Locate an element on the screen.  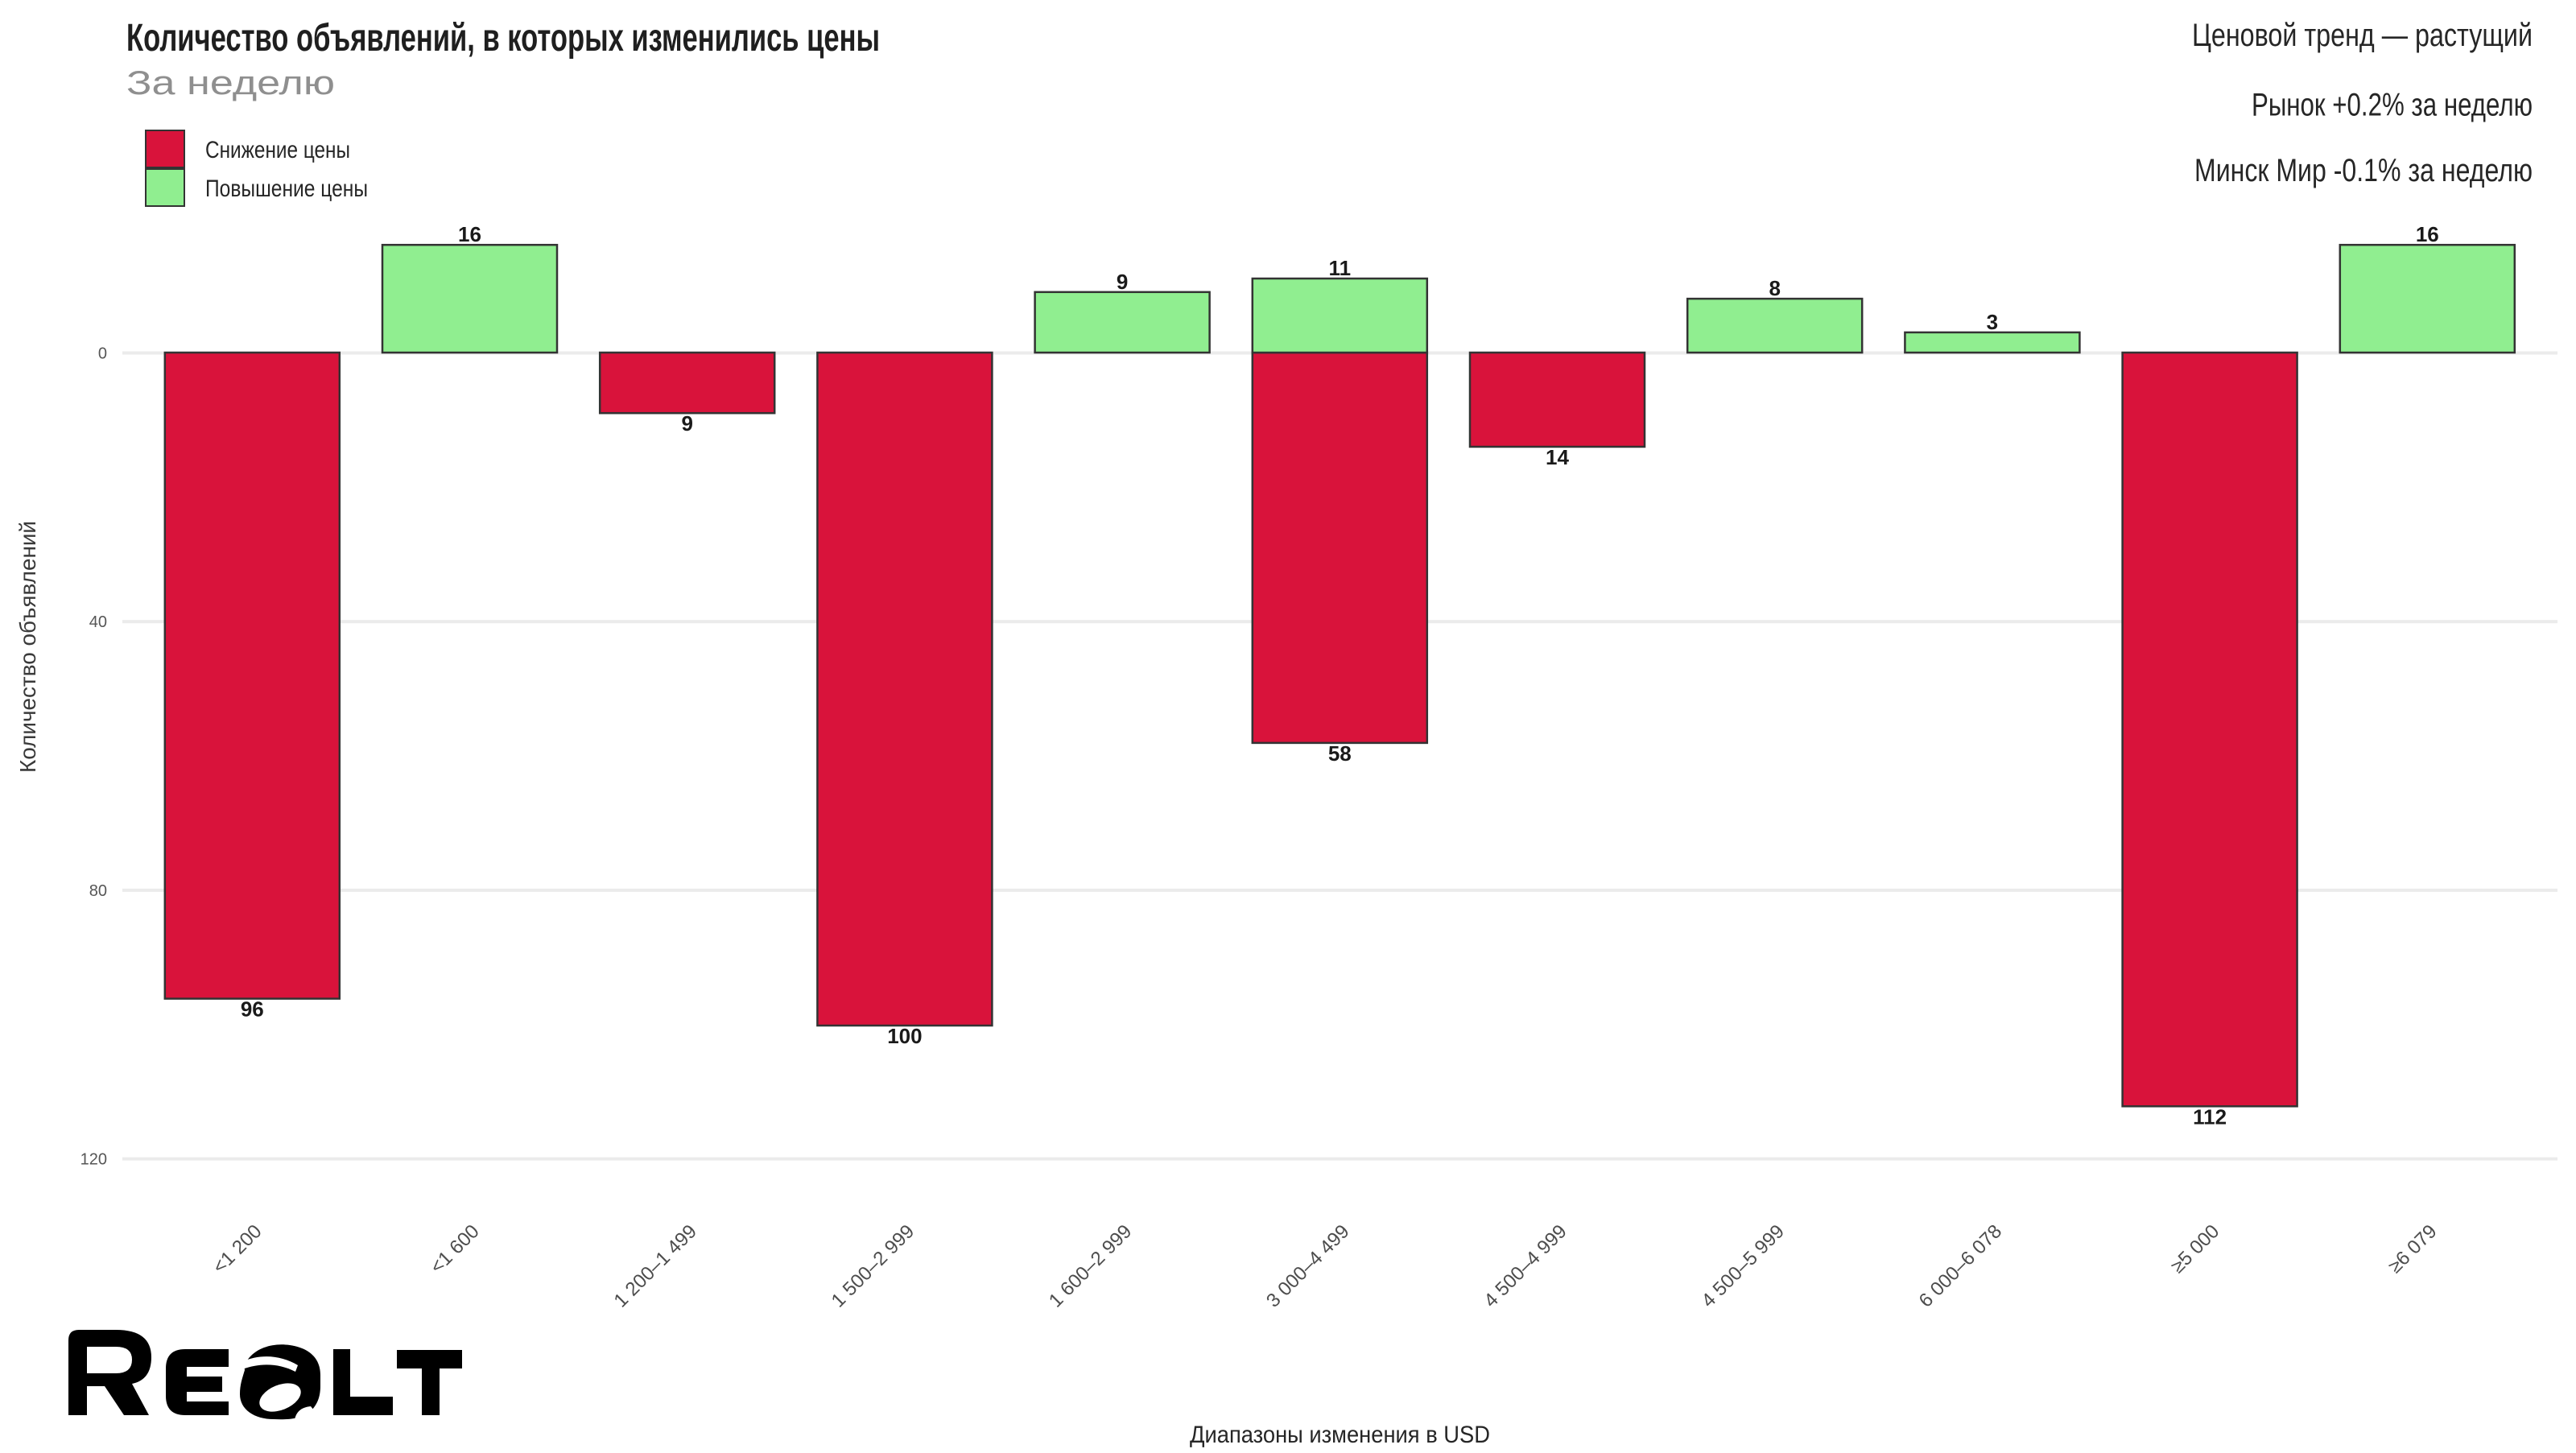
svg-text: 40 is located at coordinates (98, 622).